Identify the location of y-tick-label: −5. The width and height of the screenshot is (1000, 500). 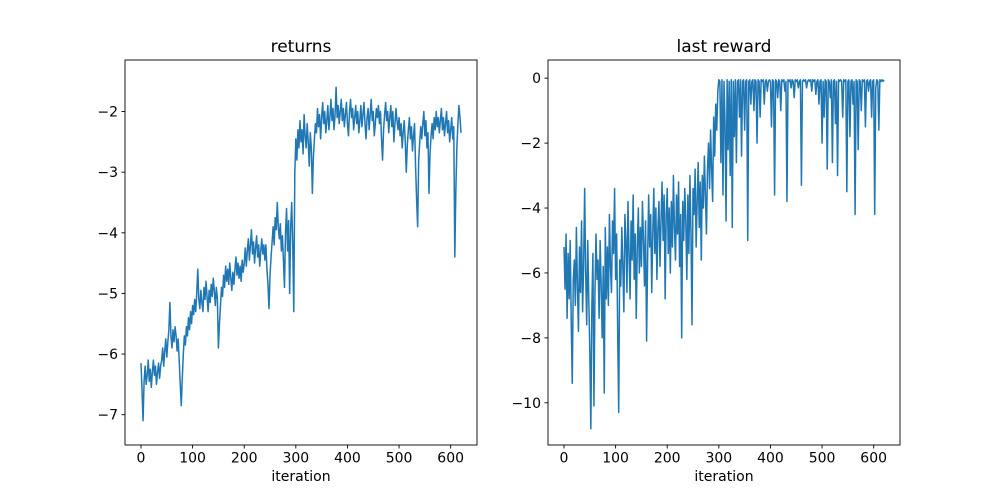
(107, 294).